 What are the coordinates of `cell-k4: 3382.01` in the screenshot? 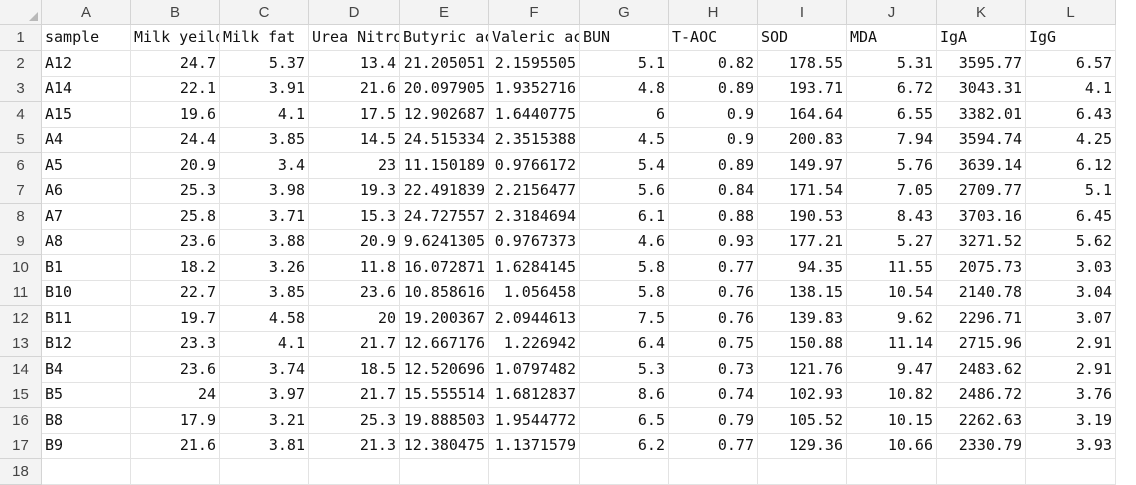 It's located at (981, 114).